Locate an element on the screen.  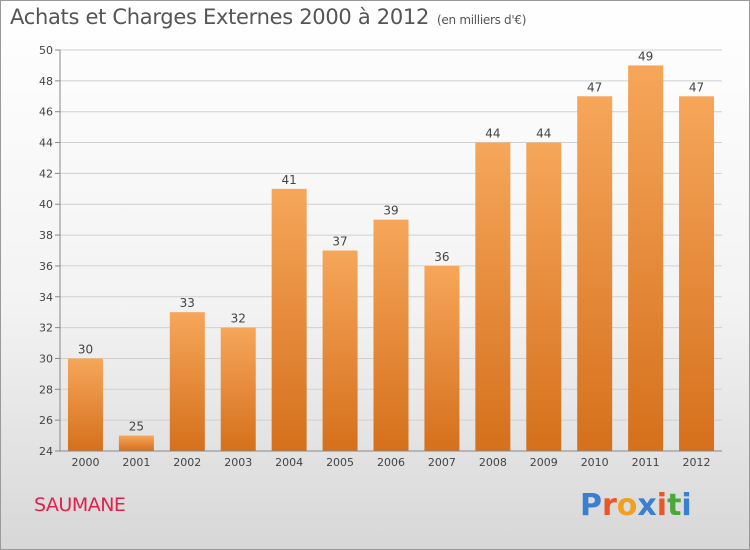
logo-letter: o is located at coordinates (627, 505).